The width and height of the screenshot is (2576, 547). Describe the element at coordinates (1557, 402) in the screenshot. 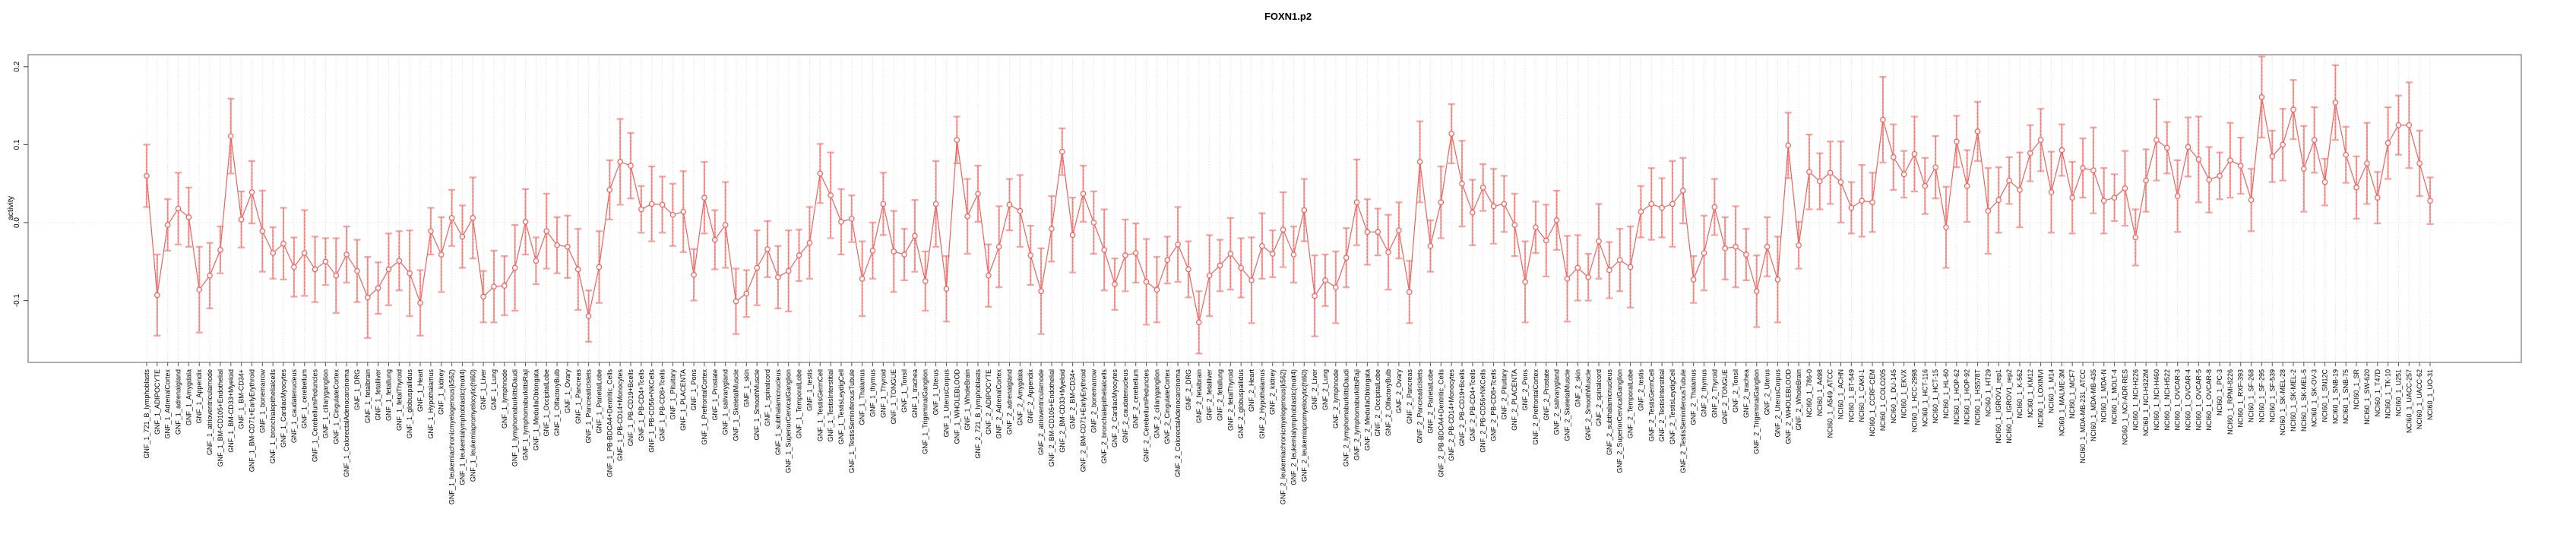

I see `x-tick-label: GNF_2_salivarygland` at that location.